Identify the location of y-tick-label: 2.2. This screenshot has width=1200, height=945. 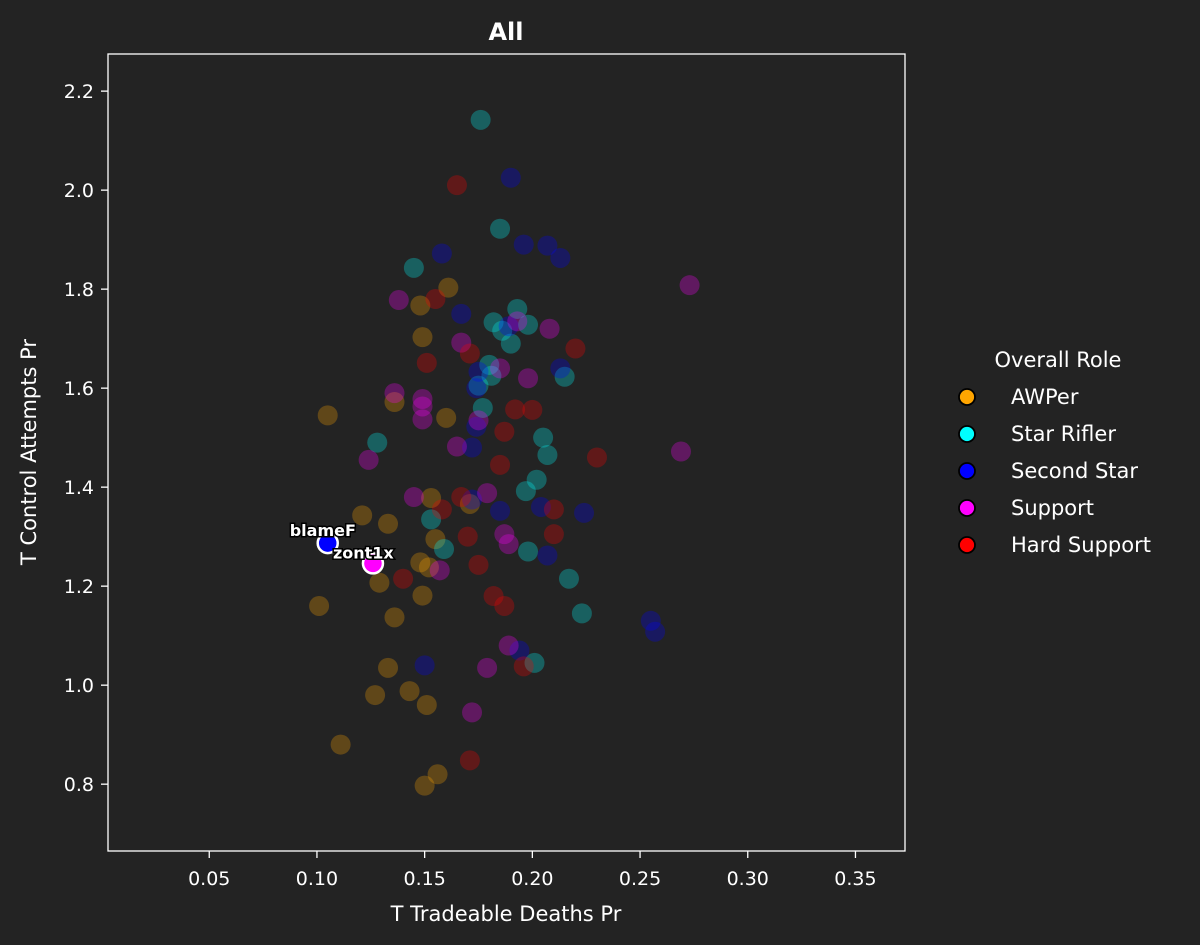
(79, 92).